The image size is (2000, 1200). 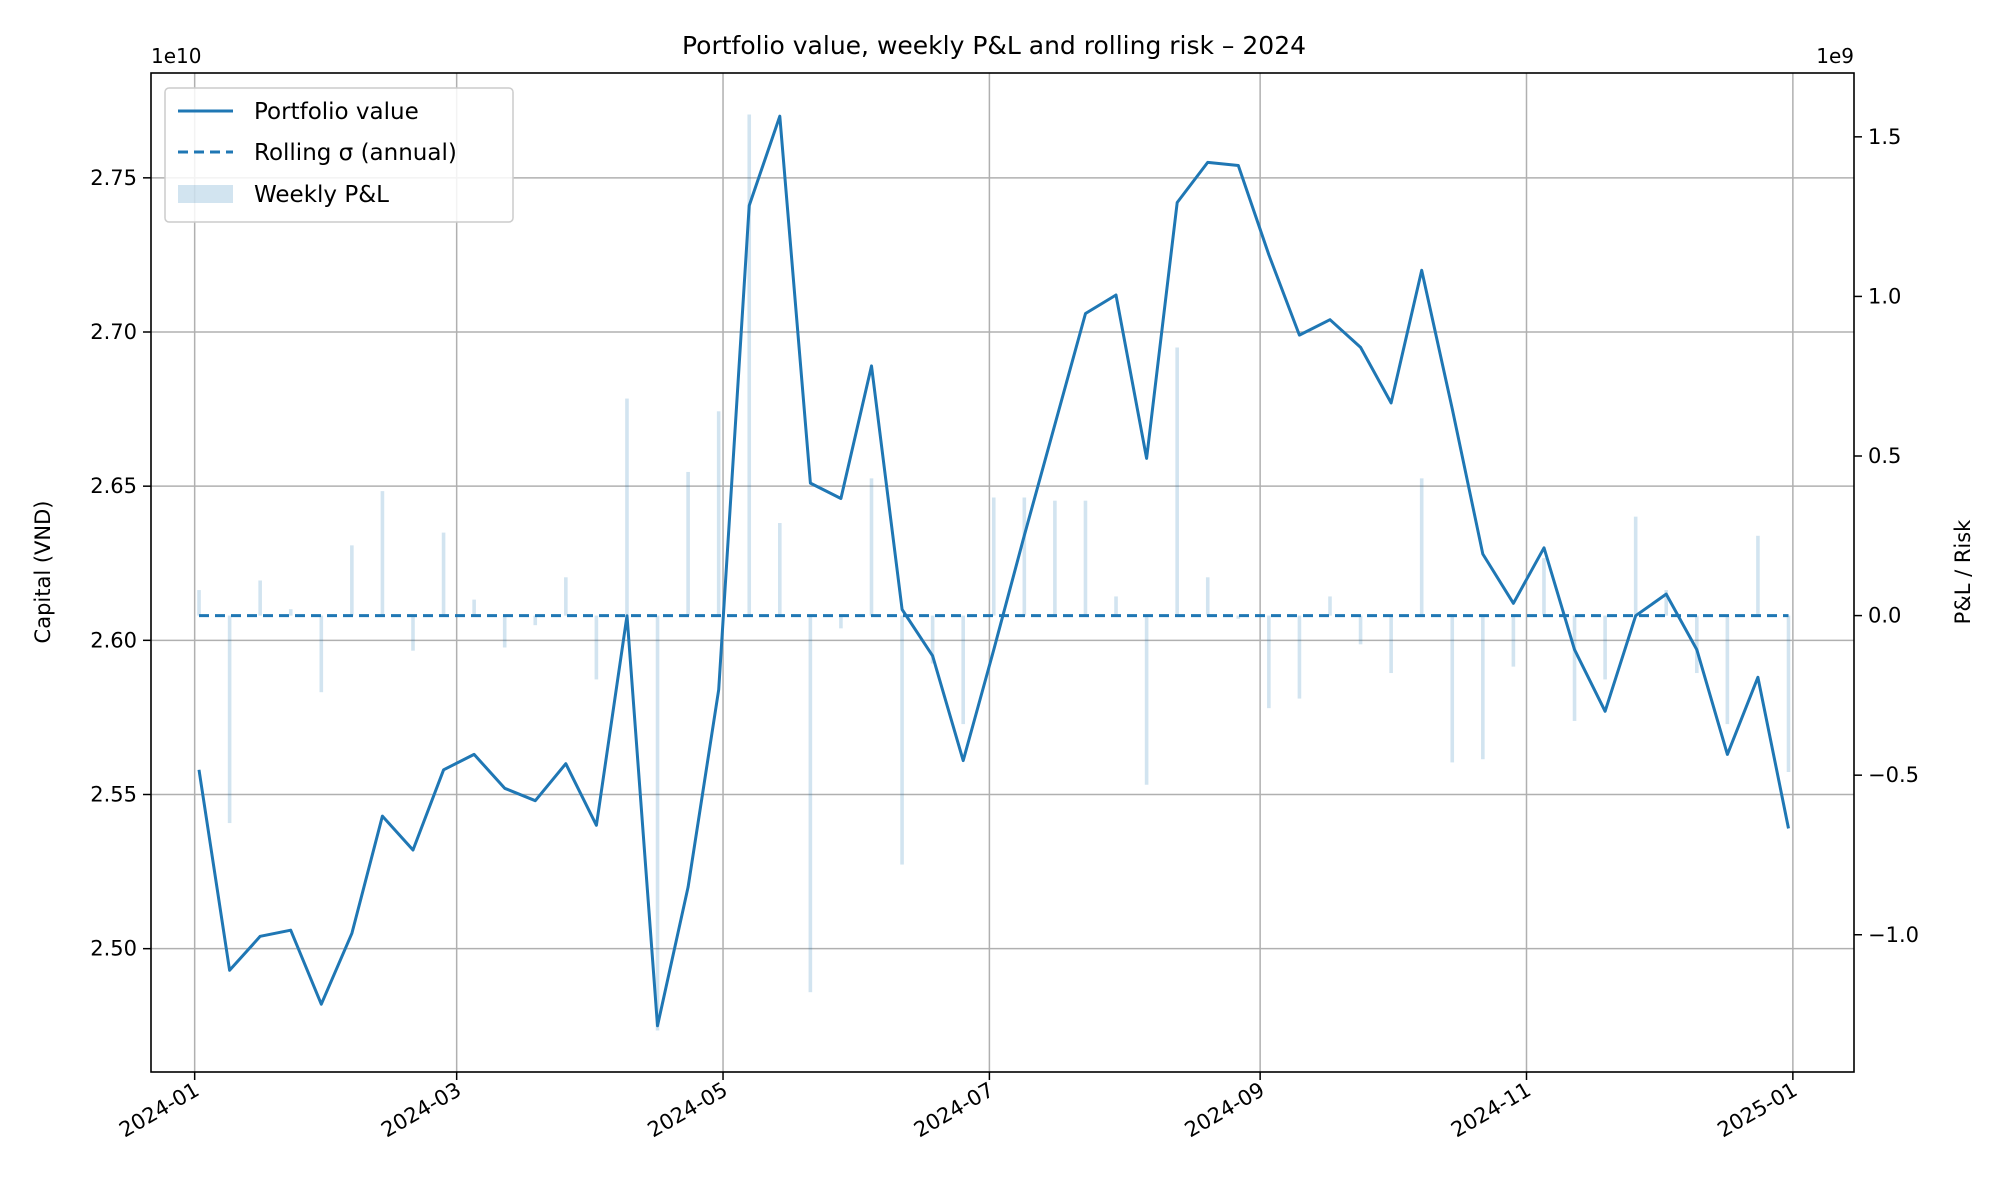 I want to click on legend-label-portfolio-value: Portfolio value, so click(x=336, y=112).